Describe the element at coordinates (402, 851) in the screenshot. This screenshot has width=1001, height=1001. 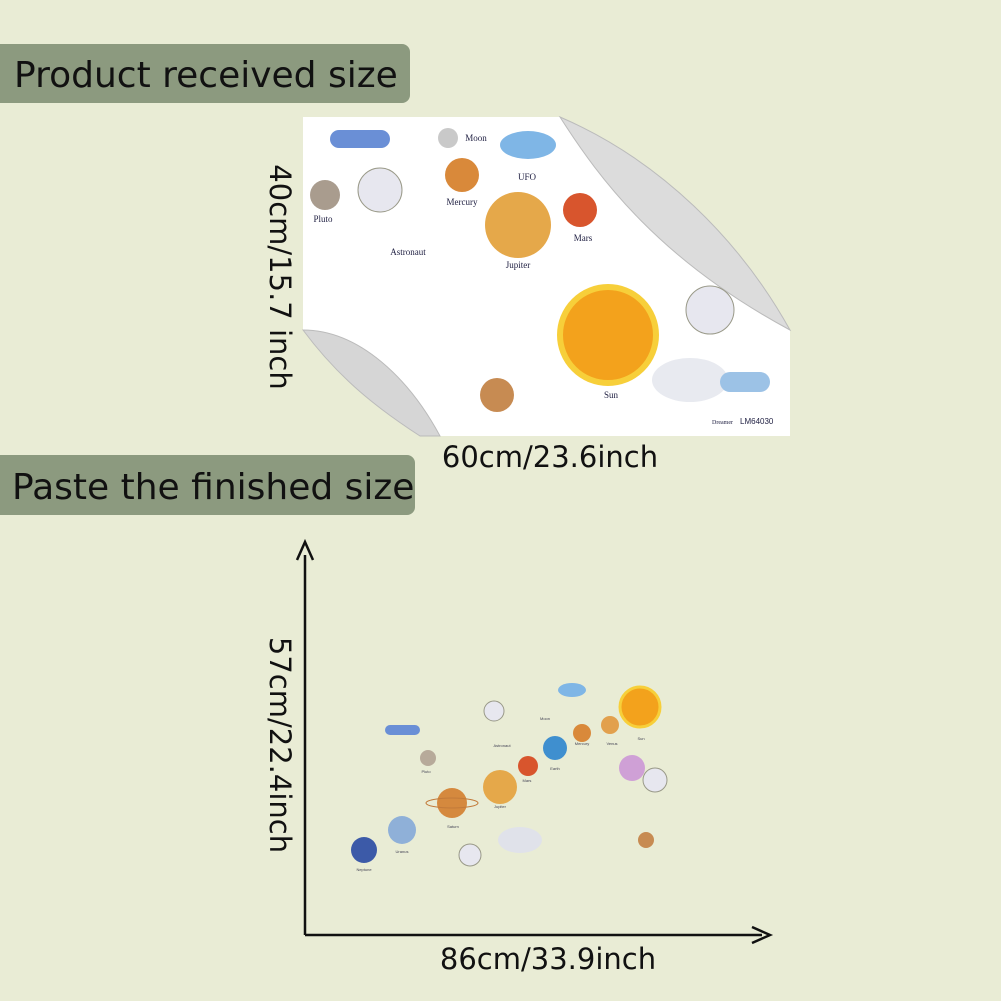
I see `sticker-label: Uranus` at that location.